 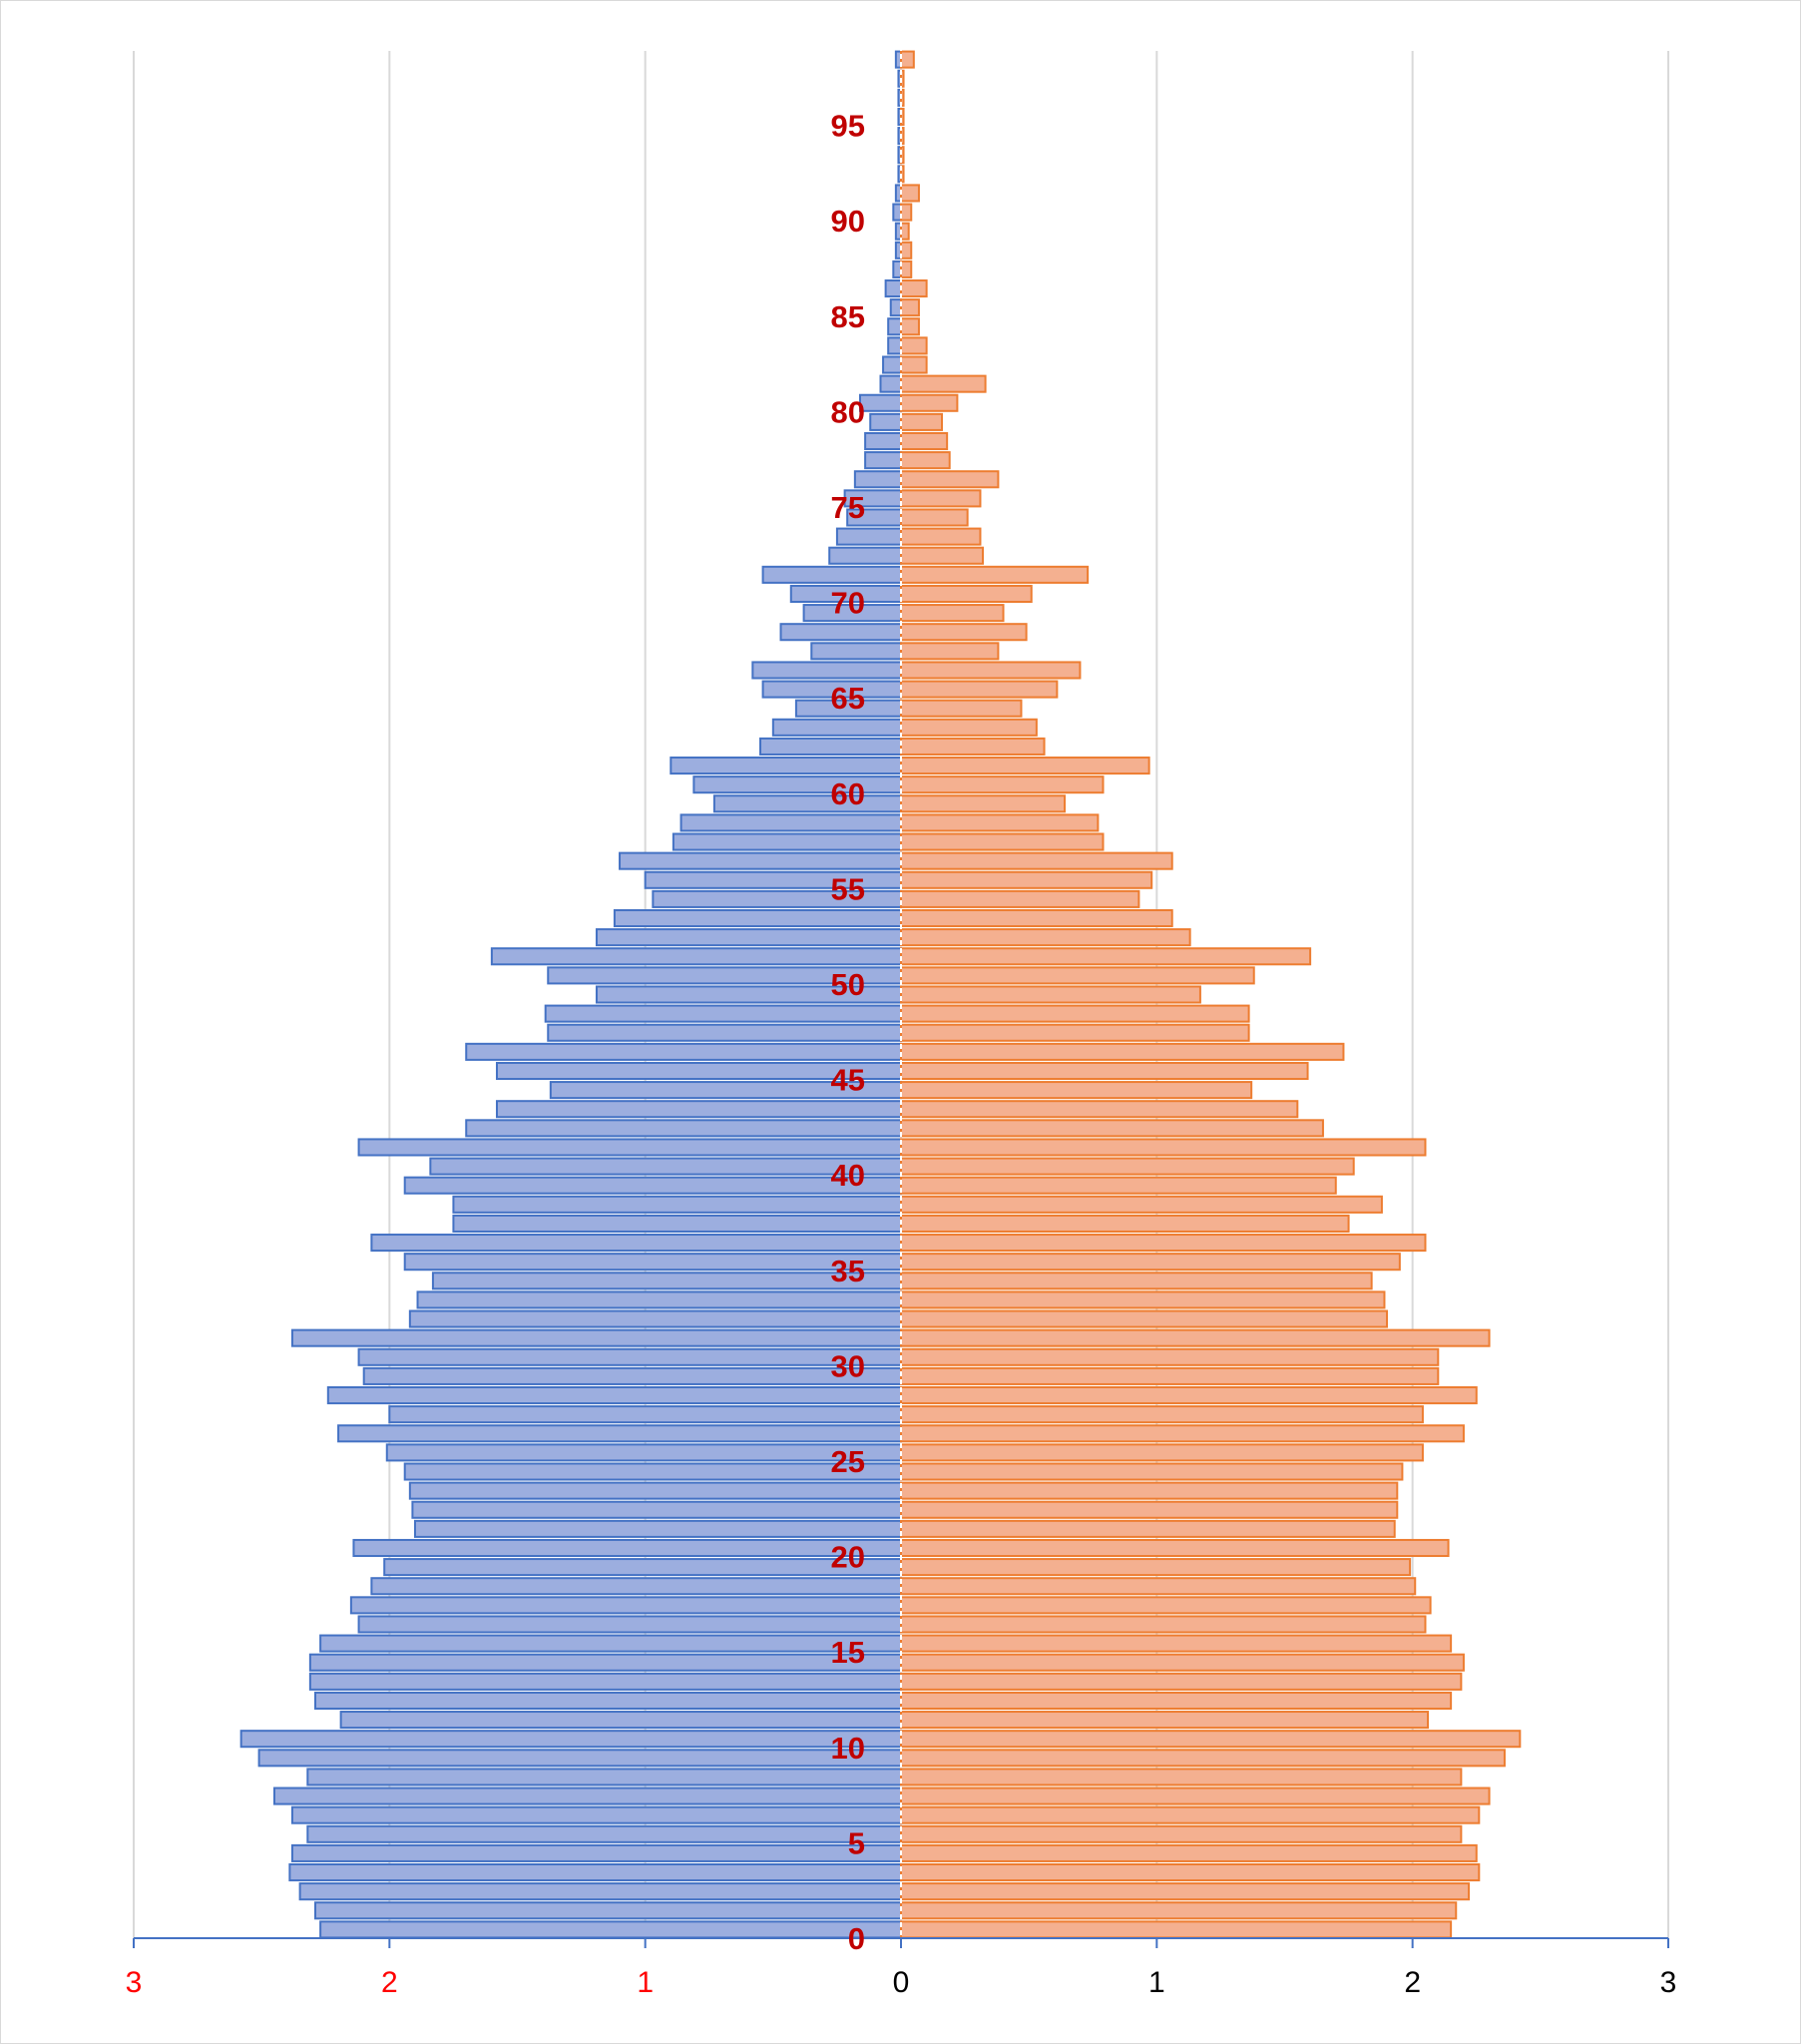 I want to click on x-tick-label: 2, so click(x=1412, y=1982).